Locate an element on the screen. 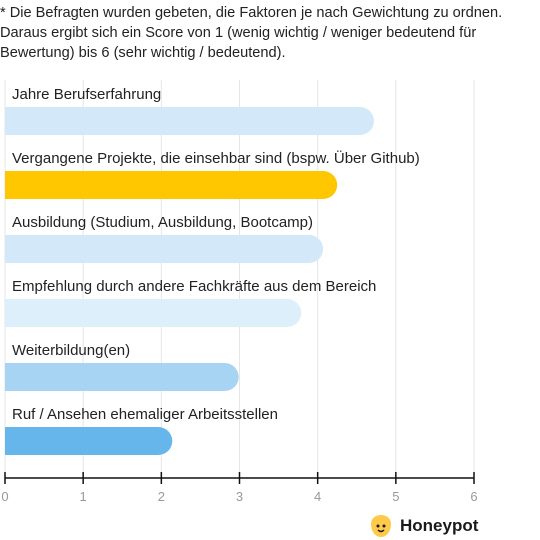 This screenshot has height=540, width=540. bar-3-base is located at coordinates (12, 249).